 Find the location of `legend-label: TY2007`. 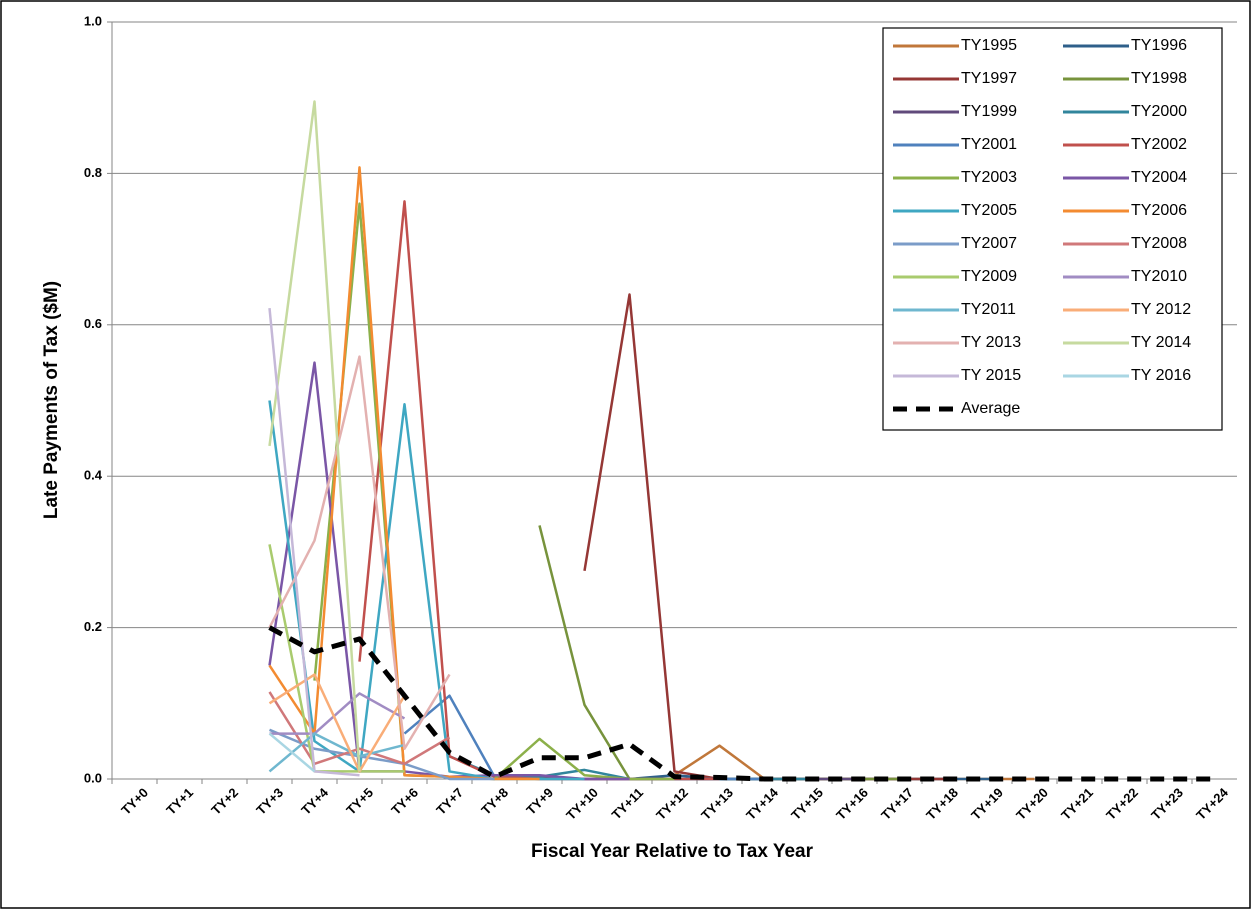

legend-label: TY2007 is located at coordinates (989, 243).